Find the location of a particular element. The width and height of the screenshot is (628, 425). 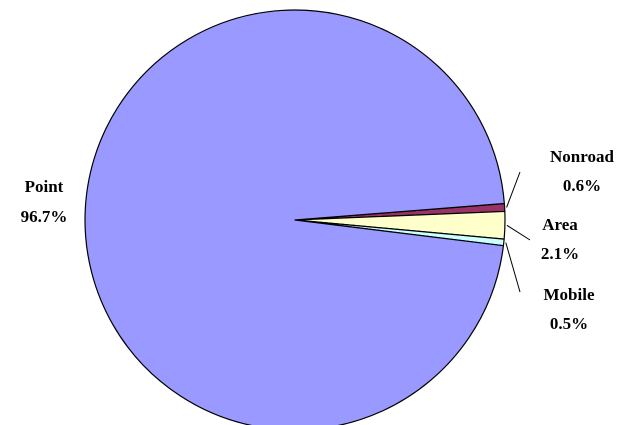

label-mobile-name: Mobile is located at coordinates (569, 294).